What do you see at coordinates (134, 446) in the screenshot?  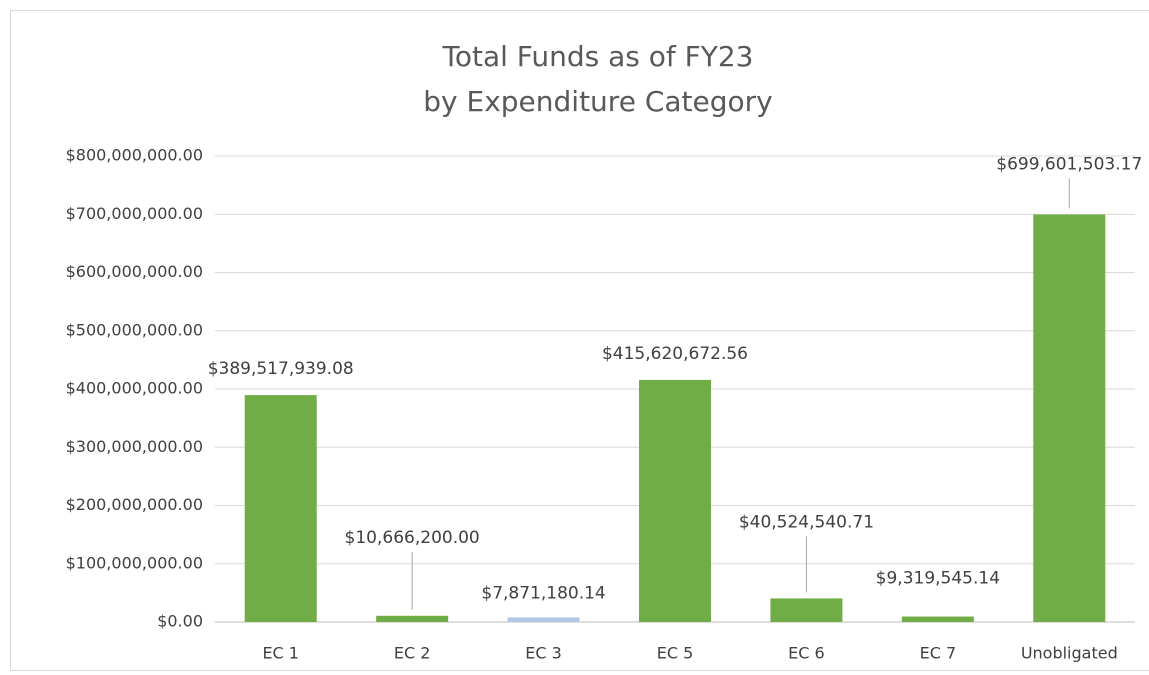 I see `y-tick-label: $300,000,000.00` at bounding box center [134, 446].